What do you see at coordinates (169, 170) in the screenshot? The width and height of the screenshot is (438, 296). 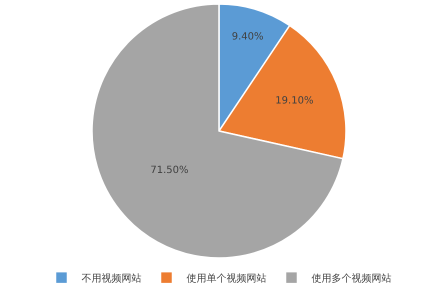 I see `data-label: 71.50%` at bounding box center [169, 170].